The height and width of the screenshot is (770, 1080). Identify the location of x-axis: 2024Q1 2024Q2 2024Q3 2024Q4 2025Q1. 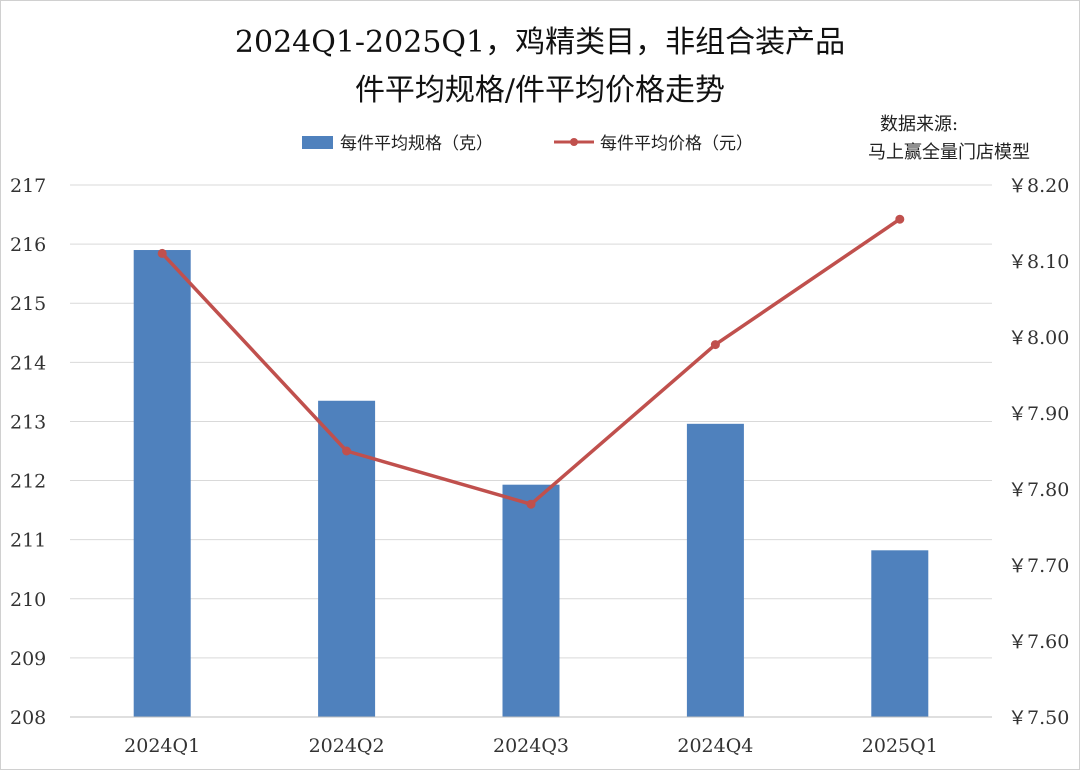
(531, 736).